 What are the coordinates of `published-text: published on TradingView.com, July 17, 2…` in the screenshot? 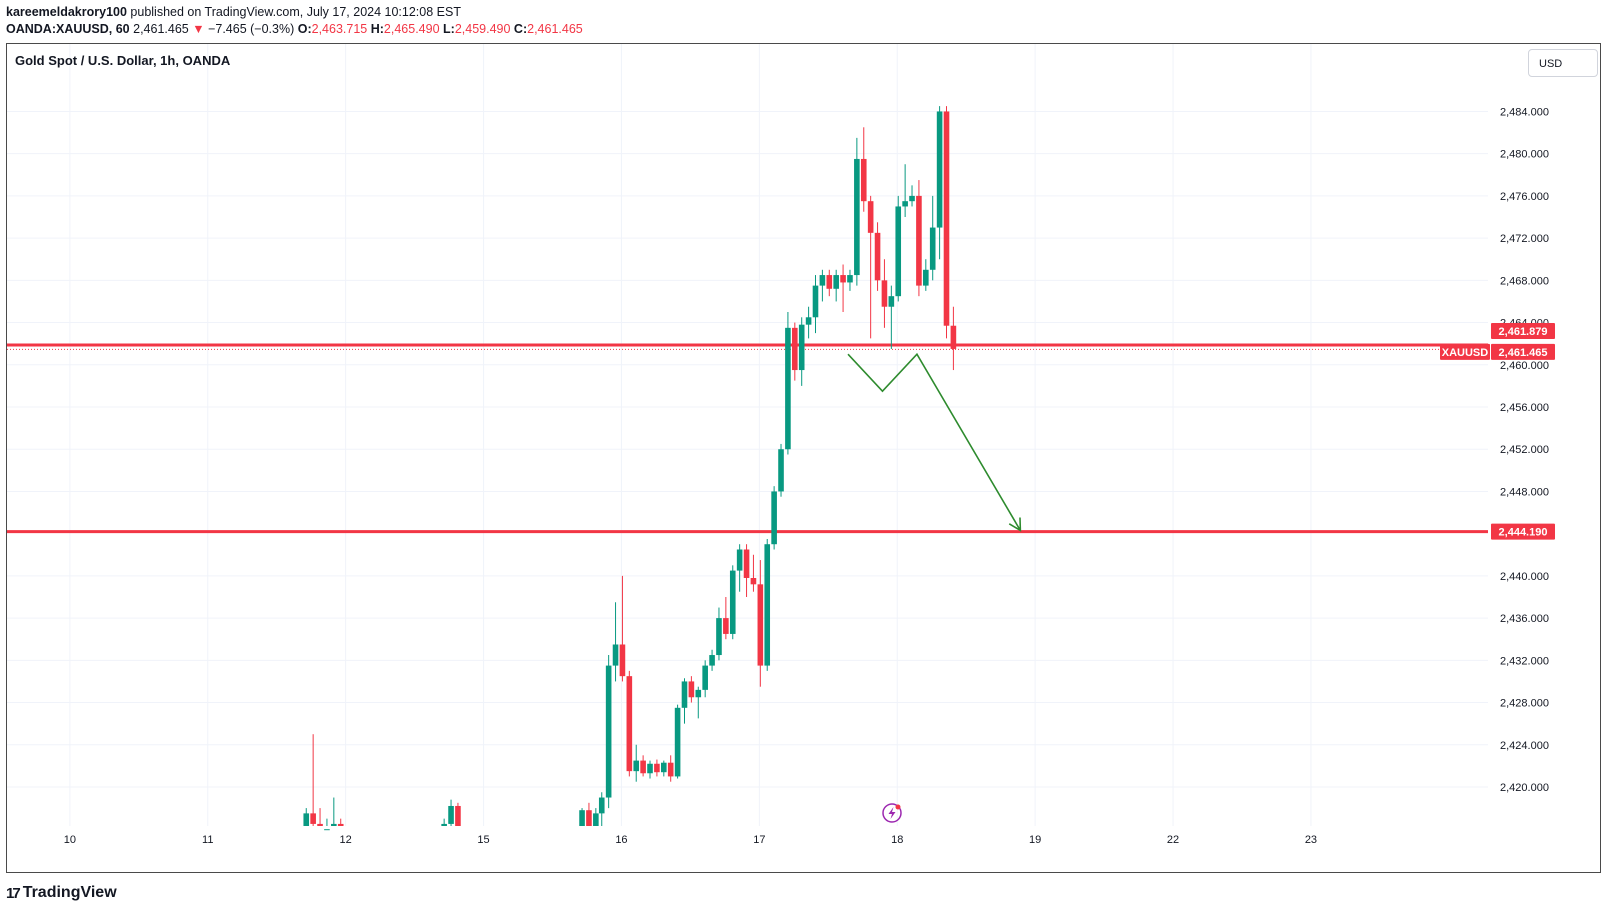 It's located at (295, 12).